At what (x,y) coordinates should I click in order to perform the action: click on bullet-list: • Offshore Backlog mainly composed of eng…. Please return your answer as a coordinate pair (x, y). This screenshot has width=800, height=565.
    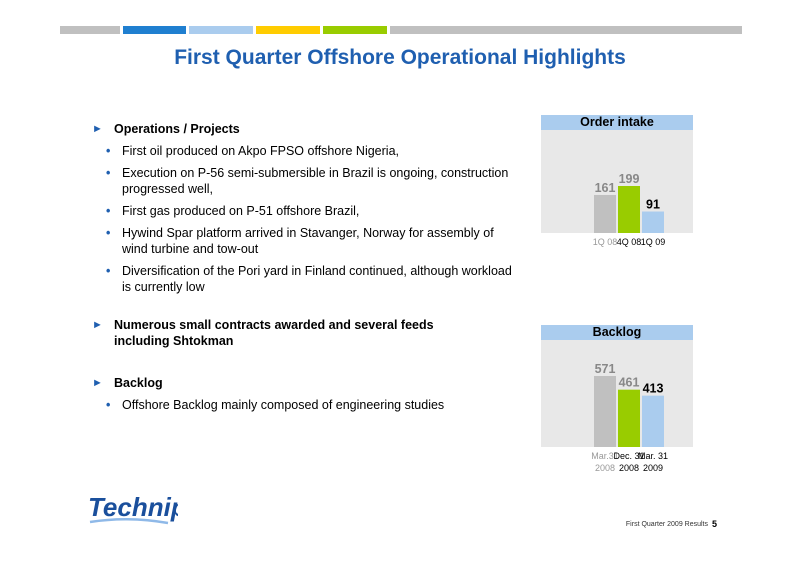
    Looking at the image, I should click on (309, 405).